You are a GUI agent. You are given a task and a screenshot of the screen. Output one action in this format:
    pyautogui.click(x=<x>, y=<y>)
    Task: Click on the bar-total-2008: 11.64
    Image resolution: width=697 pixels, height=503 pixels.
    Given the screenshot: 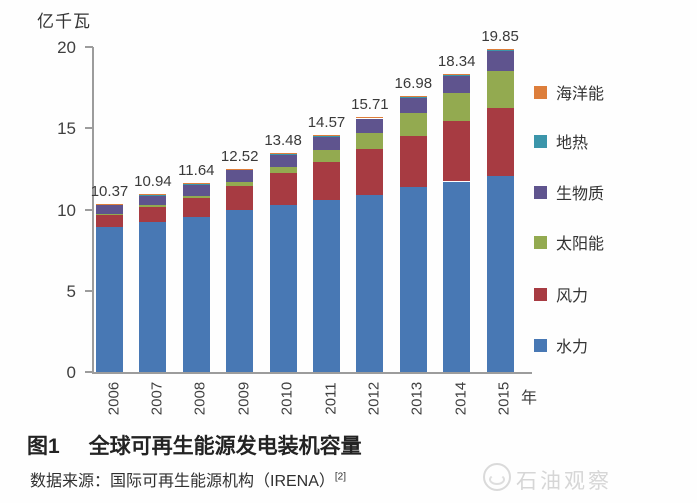 What is the action you would take?
    pyautogui.click(x=196, y=170)
    